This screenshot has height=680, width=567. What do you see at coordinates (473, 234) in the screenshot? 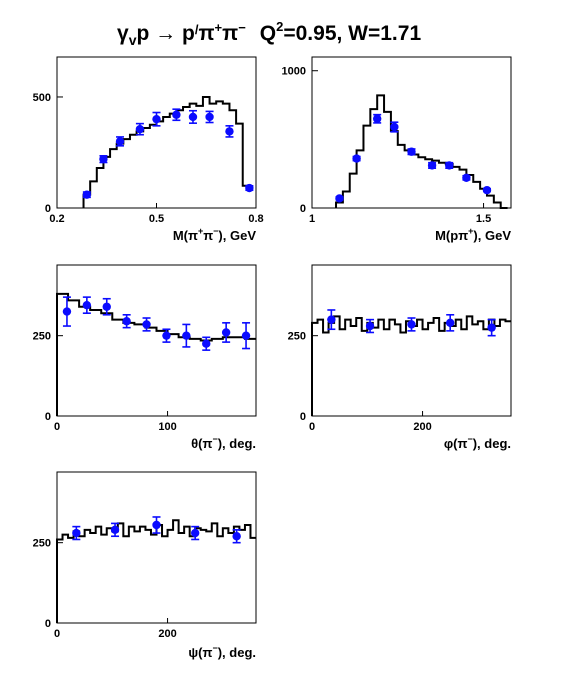
I see `panel-m-ppip-xlabel: M(pπ+), GeV` at bounding box center [473, 234].